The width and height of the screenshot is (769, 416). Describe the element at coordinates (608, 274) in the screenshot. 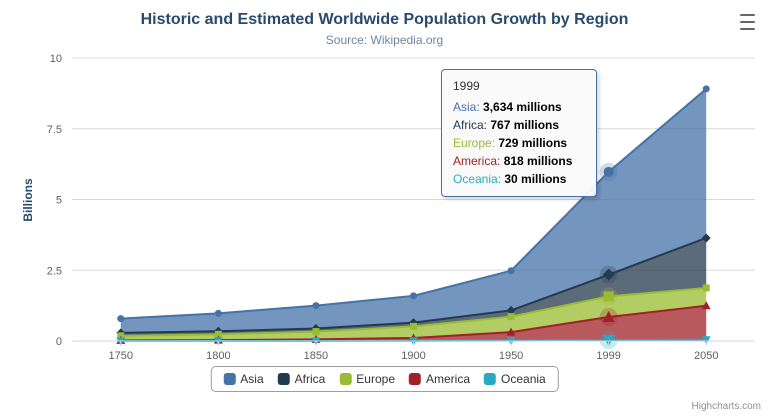

I see `marker-africa-1999` at that location.